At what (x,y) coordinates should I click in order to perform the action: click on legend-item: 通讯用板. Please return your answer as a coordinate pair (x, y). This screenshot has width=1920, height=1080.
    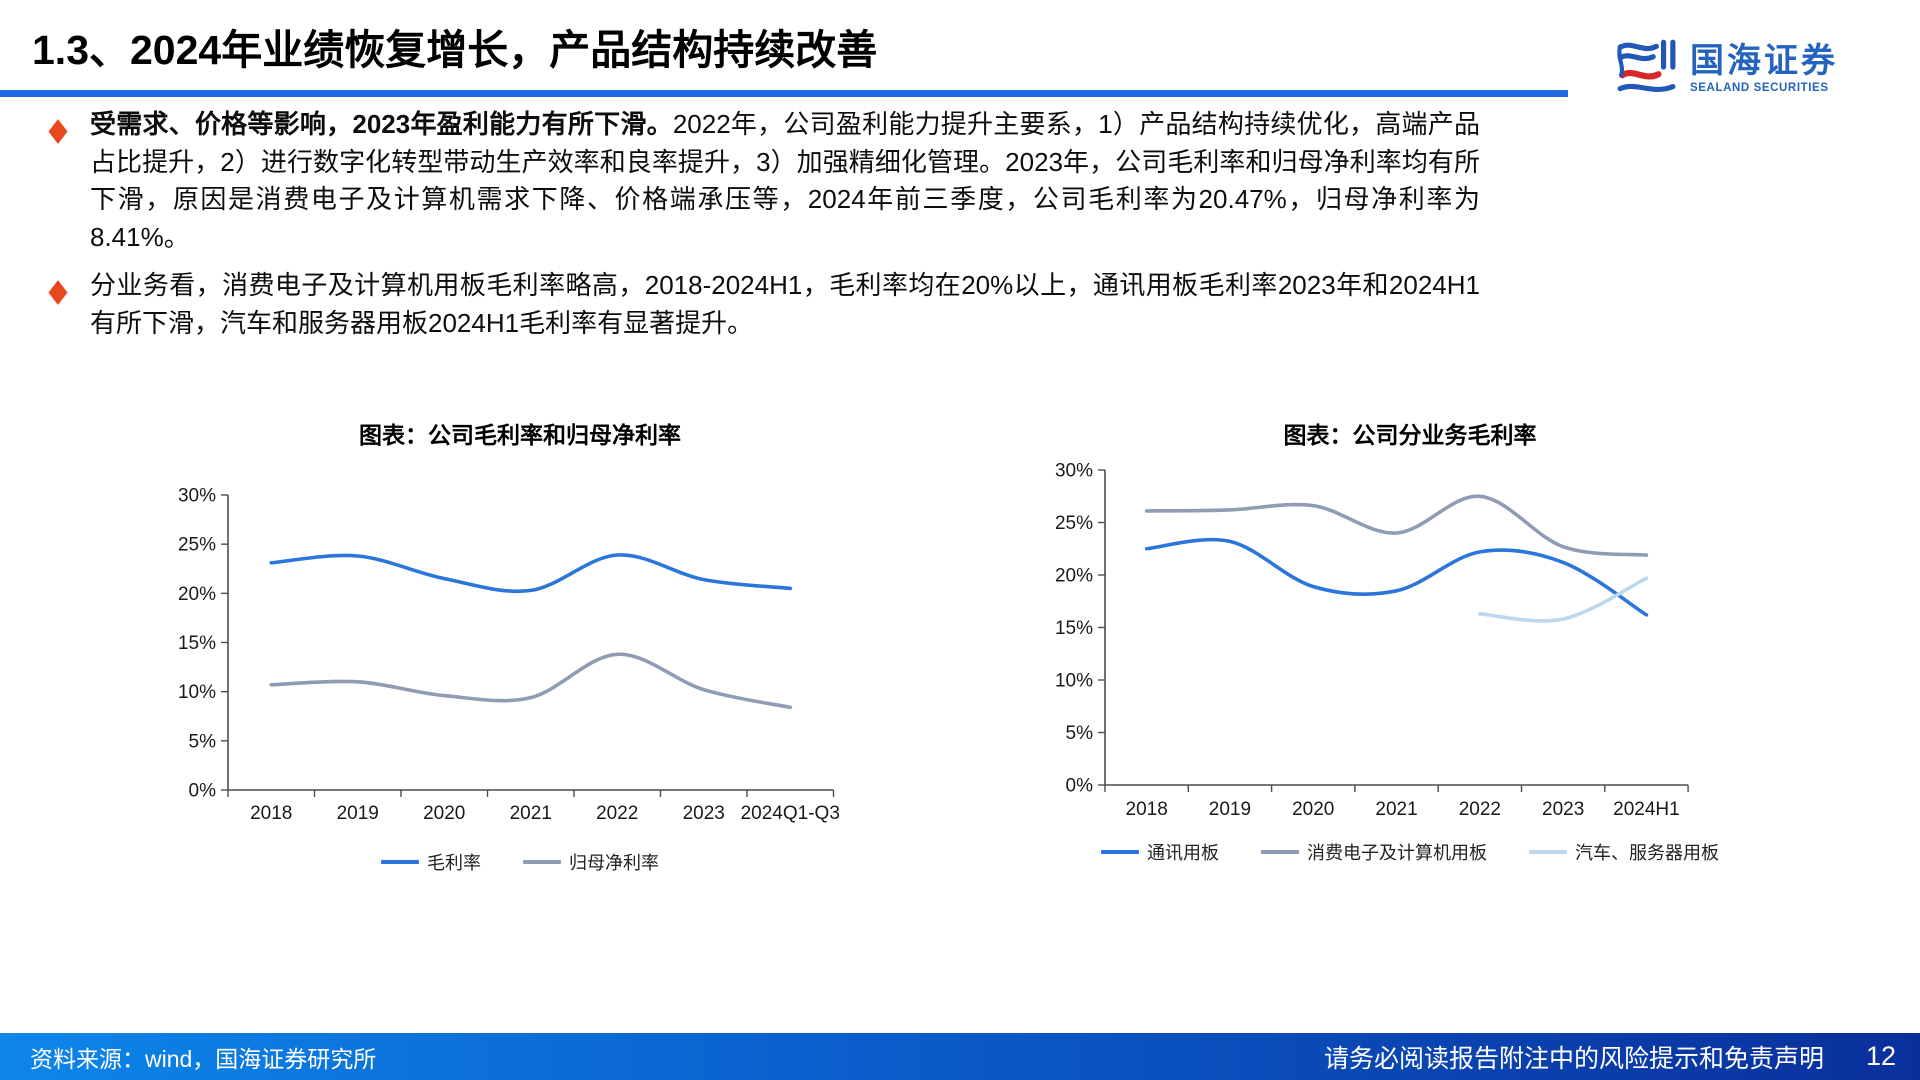
    Looking at the image, I should click on (1160, 852).